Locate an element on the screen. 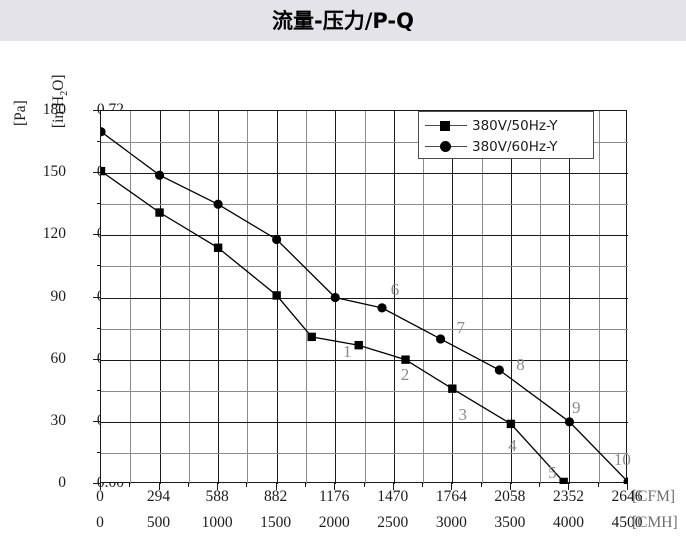 This screenshot has width=686, height=549. y-tick-label-pa: 90 is located at coordinates (58, 296).